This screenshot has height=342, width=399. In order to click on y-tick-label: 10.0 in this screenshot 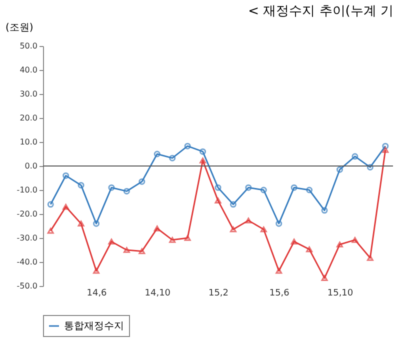, I will do `click(29, 142)`.